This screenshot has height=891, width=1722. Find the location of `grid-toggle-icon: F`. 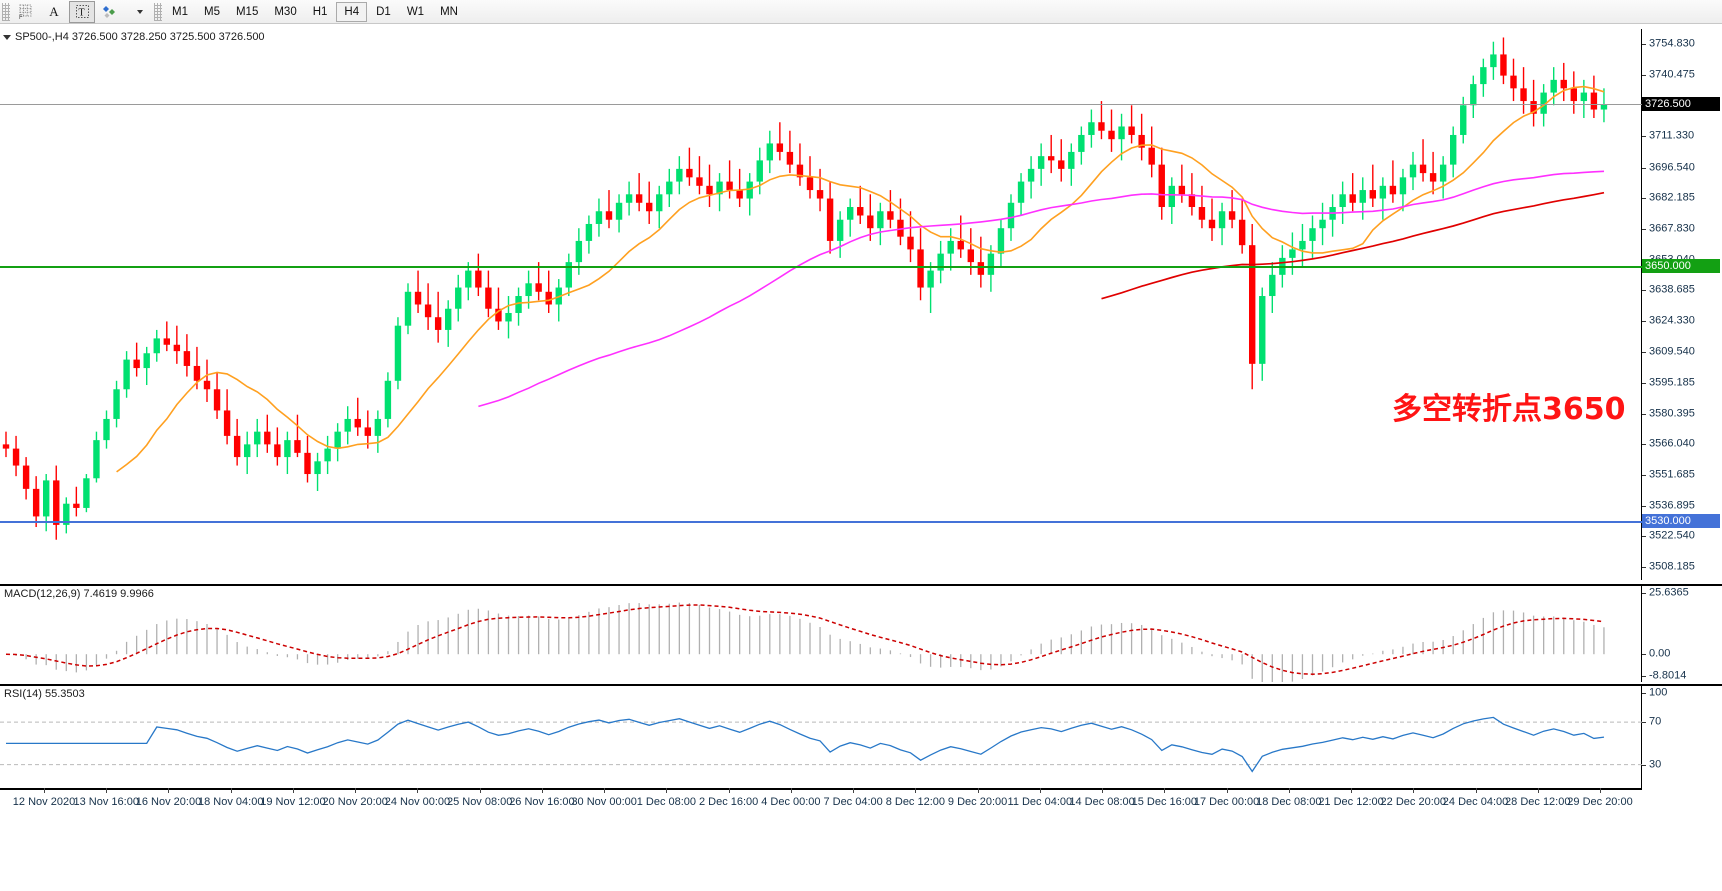

grid-toggle-icon: F is located at coordinates (26, 12).